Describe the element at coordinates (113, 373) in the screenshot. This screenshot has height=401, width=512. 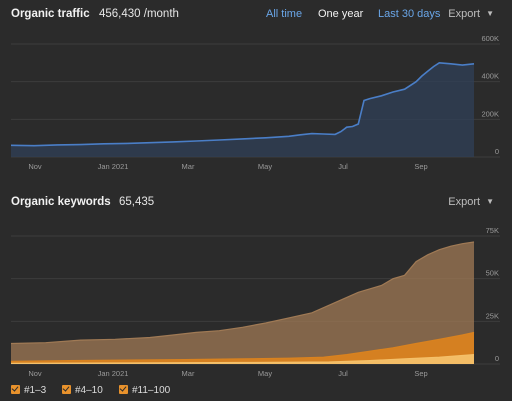
I see `keywords-x-tick-label: Jan 2021` at that location.